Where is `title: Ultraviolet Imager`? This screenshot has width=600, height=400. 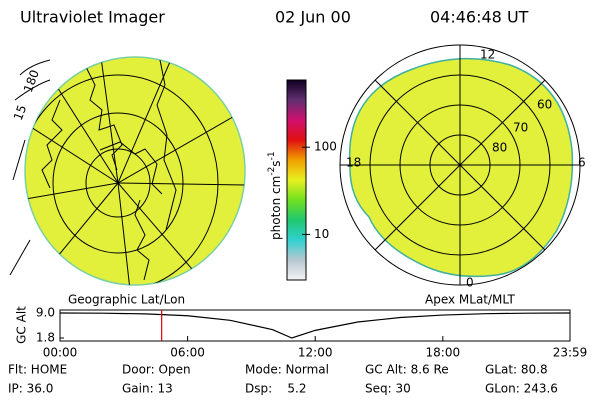
title: Ultraviolet Imager is located at coordinates (92, 17).